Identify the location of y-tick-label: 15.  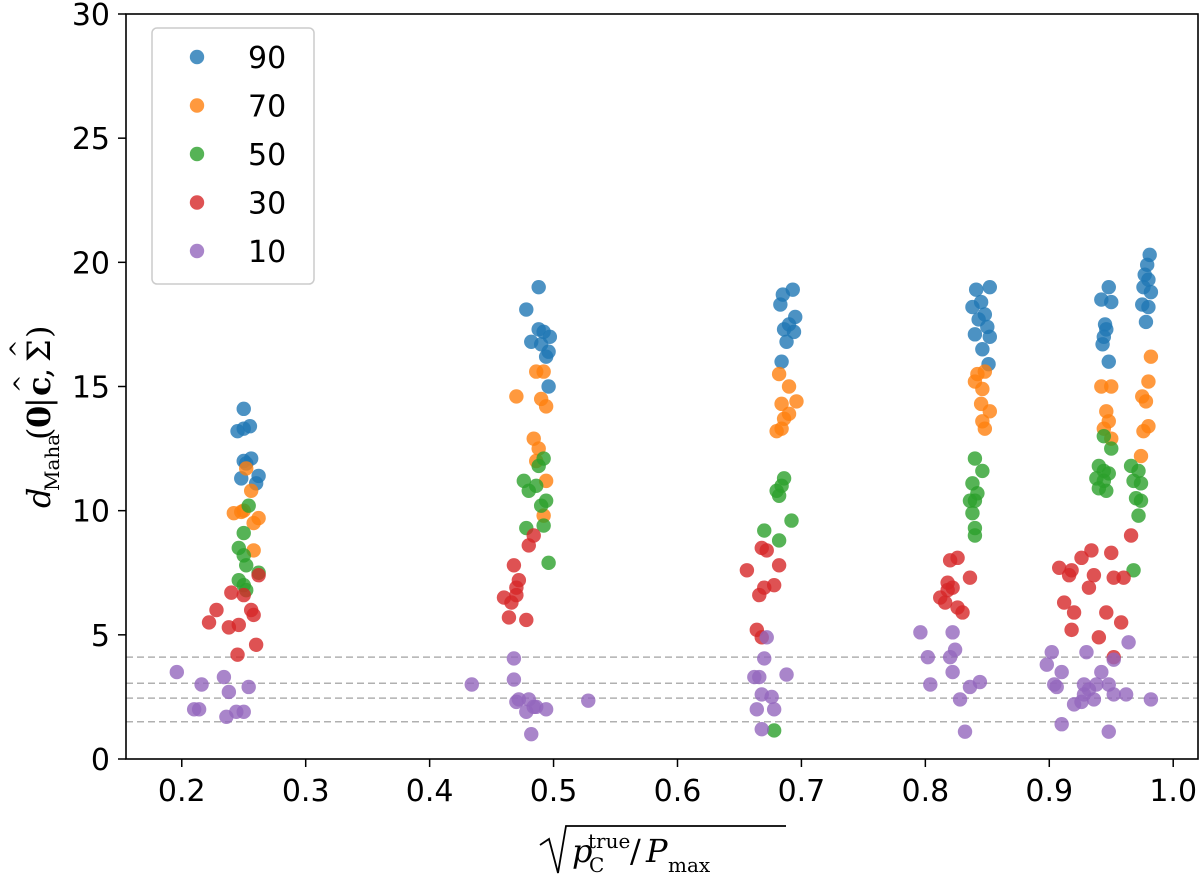
(91, 388).